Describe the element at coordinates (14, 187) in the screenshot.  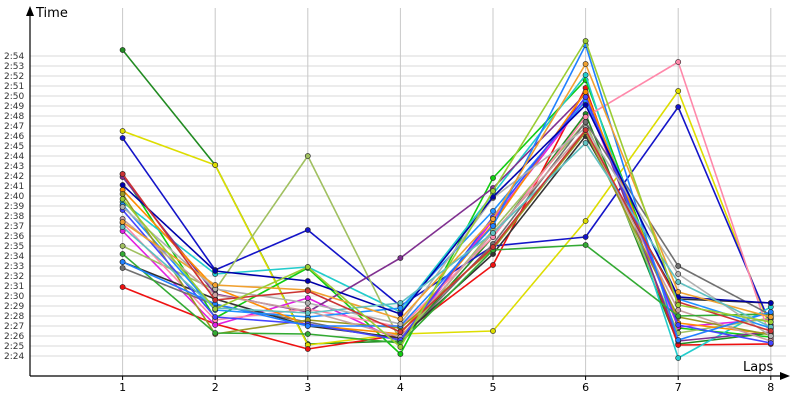
I see `y-tick-label: 2:41` at that location.